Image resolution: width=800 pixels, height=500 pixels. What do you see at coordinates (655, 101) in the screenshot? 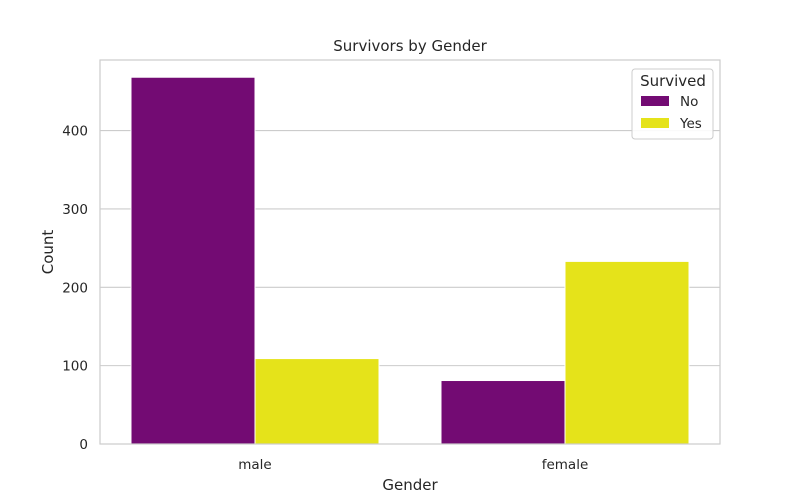
I see `legend-swatch-no` at bounding box center [655, 101].